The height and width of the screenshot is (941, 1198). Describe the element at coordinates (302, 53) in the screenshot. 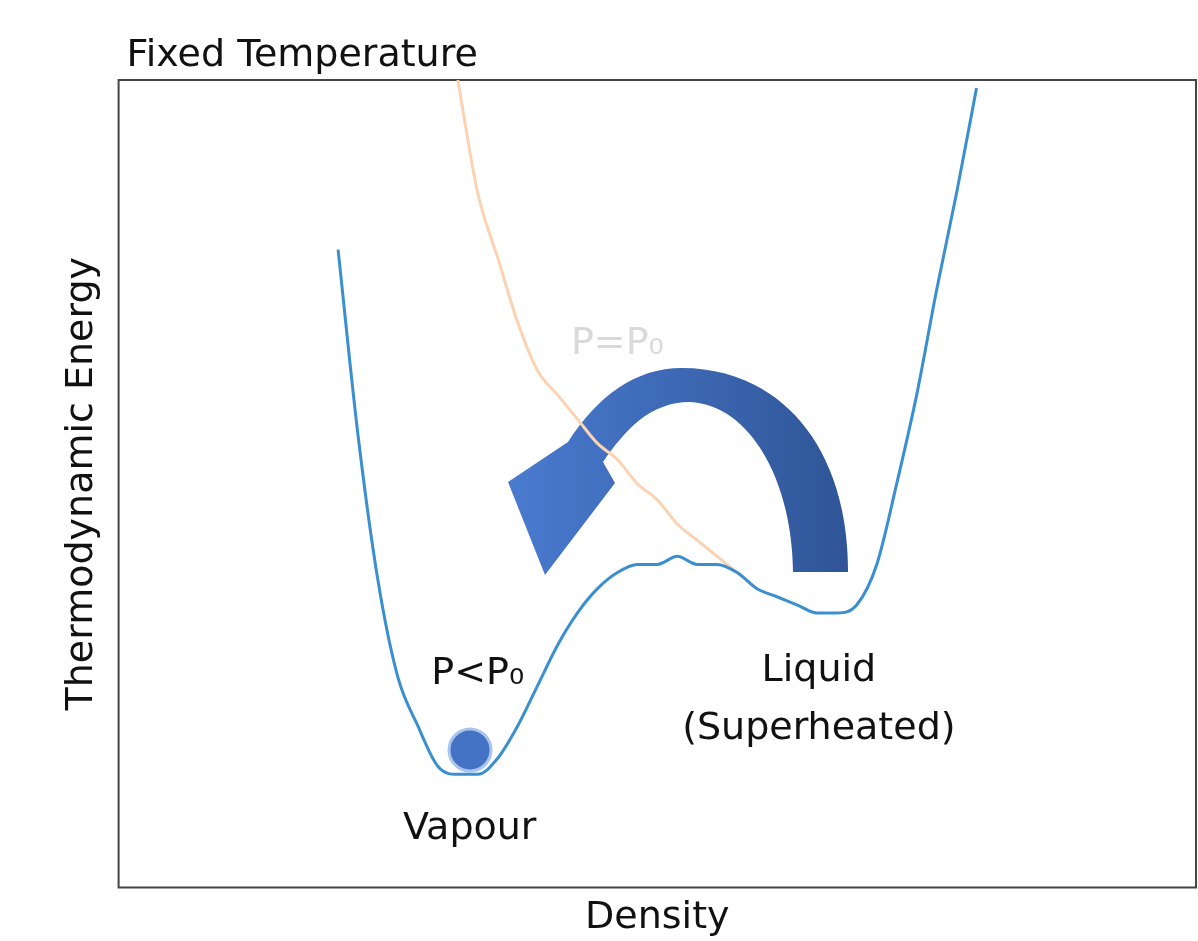

I see `chart-title: Fixed Temperature` at that location.